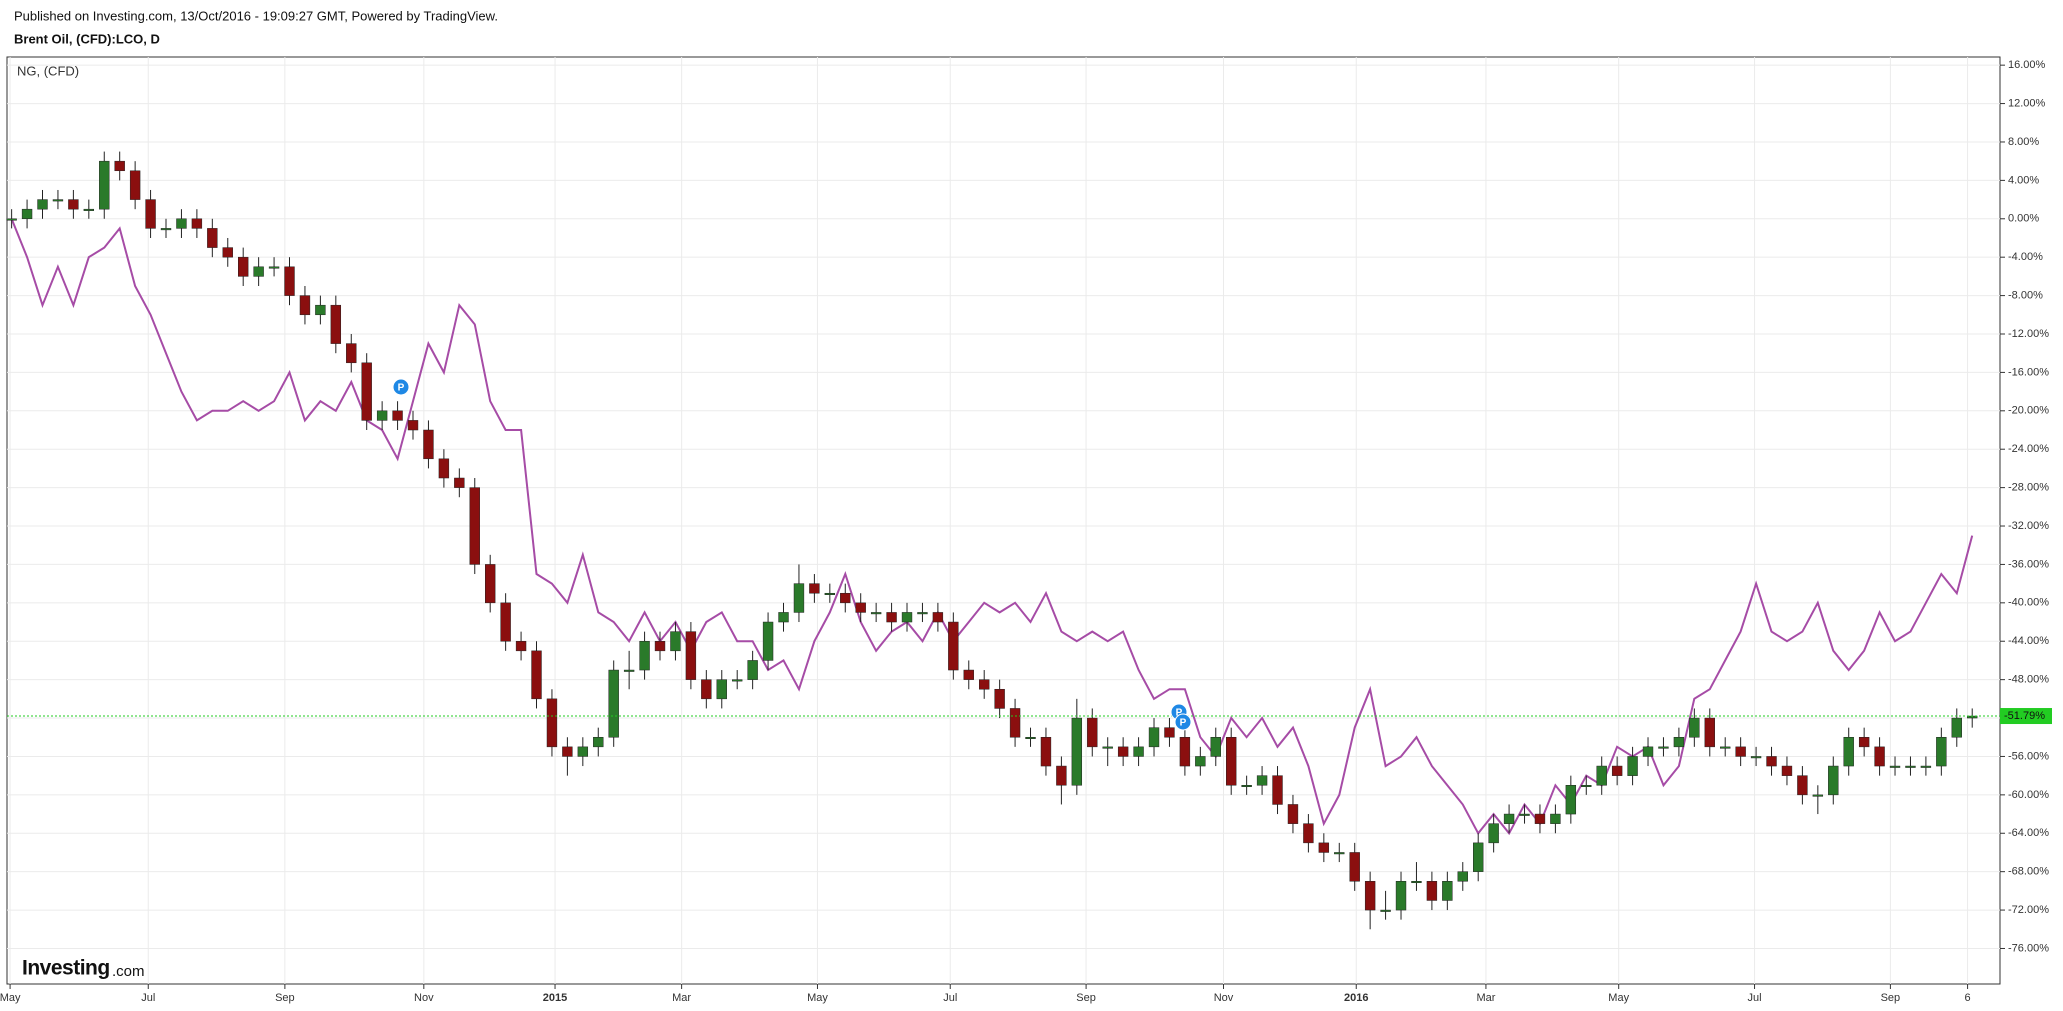 This screenshot has height=1011, width=2063. What do you see at coordinates (2025, 295) in the screenshot?
I see `y-tick-label: -8.00%` at bounding box center [2025, 295].